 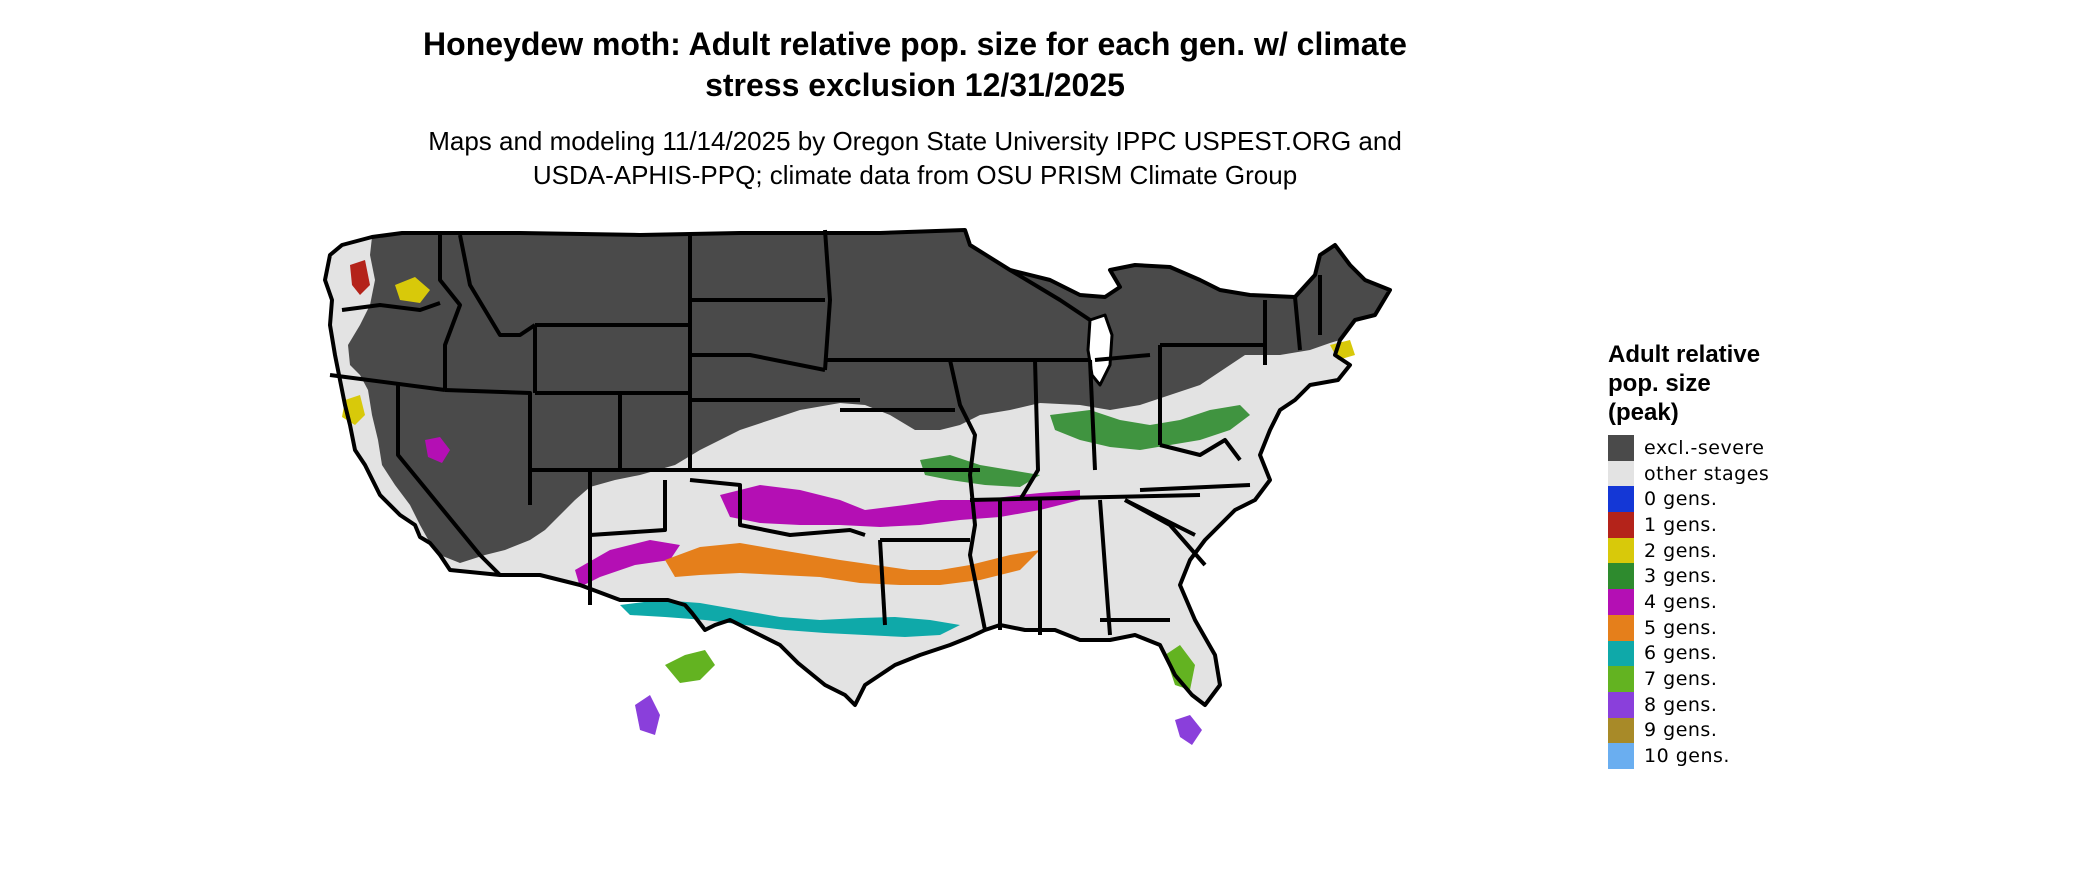 I want to click on border-nc-sc, so click(x=1160, y=517).